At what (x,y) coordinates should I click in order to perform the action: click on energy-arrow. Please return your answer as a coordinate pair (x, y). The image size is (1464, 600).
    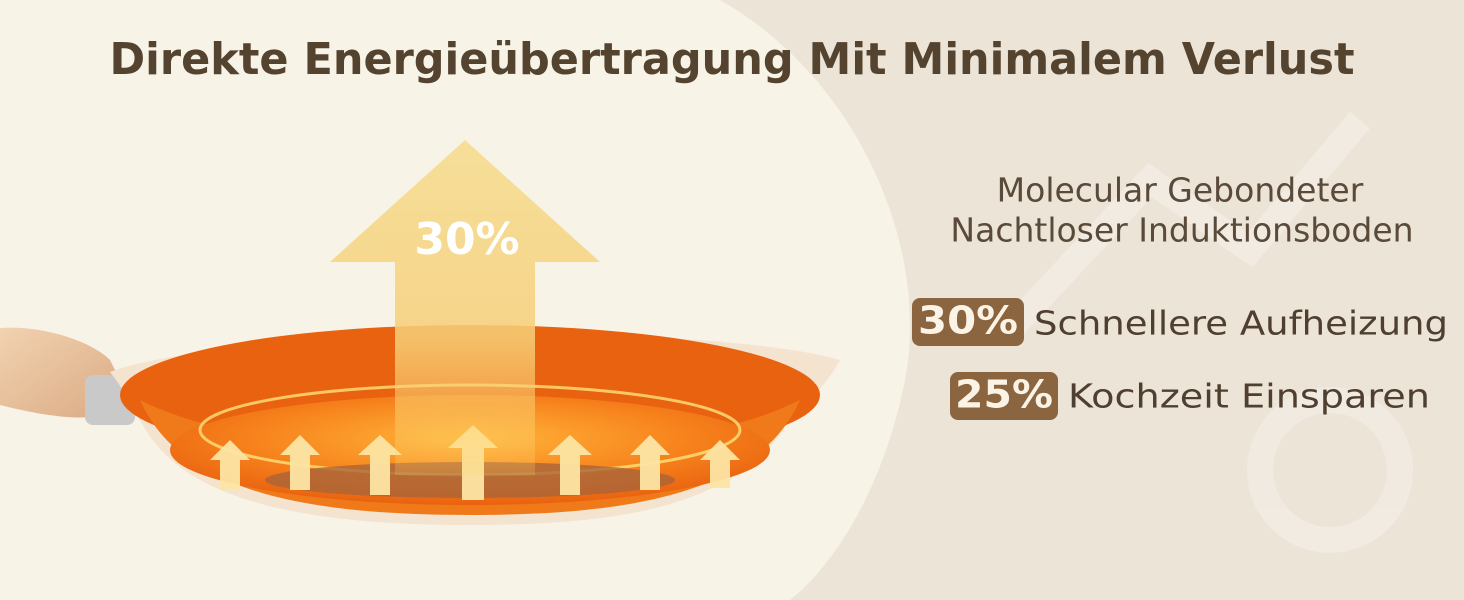
    Looking at the image, I should click on (465, 307).